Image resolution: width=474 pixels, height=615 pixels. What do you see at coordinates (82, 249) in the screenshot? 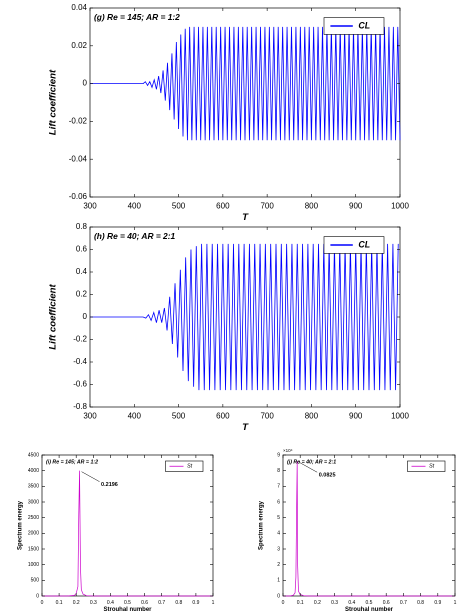
I see `y-tick-label: 0.6` at bounding box center [82, 249].